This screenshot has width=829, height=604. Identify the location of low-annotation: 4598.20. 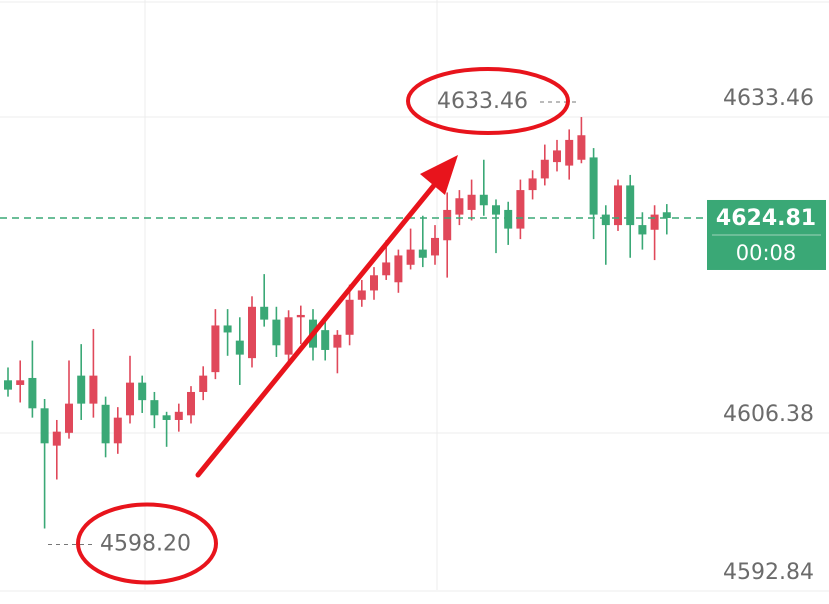
(145, 544).